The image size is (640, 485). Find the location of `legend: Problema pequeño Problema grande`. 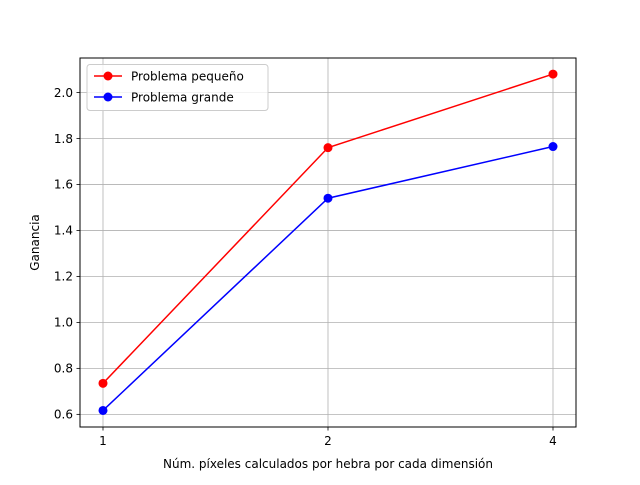

legend: Problema pequeño Problema grande is located at coordinates (177, 87).